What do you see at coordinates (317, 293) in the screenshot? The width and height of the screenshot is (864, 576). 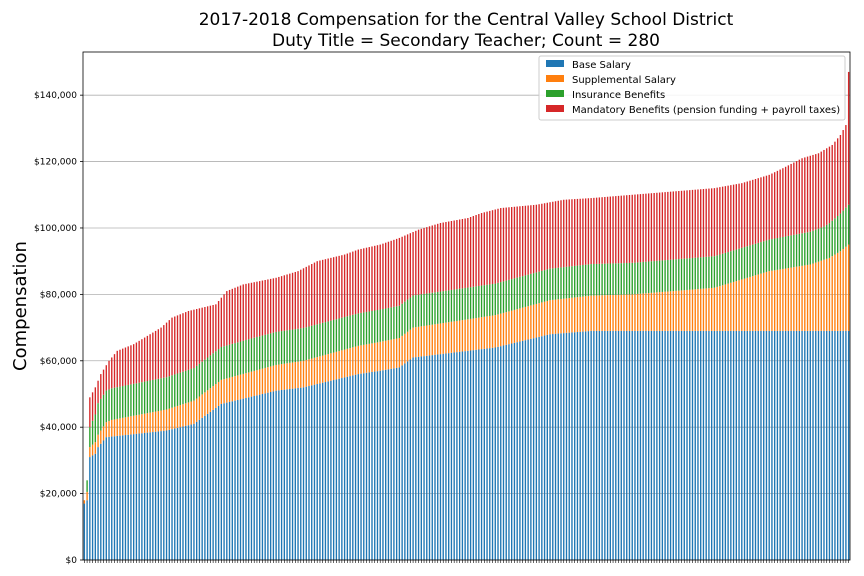 I see `bar-85-mandatory-benefits` at bounding box center [317, 293].